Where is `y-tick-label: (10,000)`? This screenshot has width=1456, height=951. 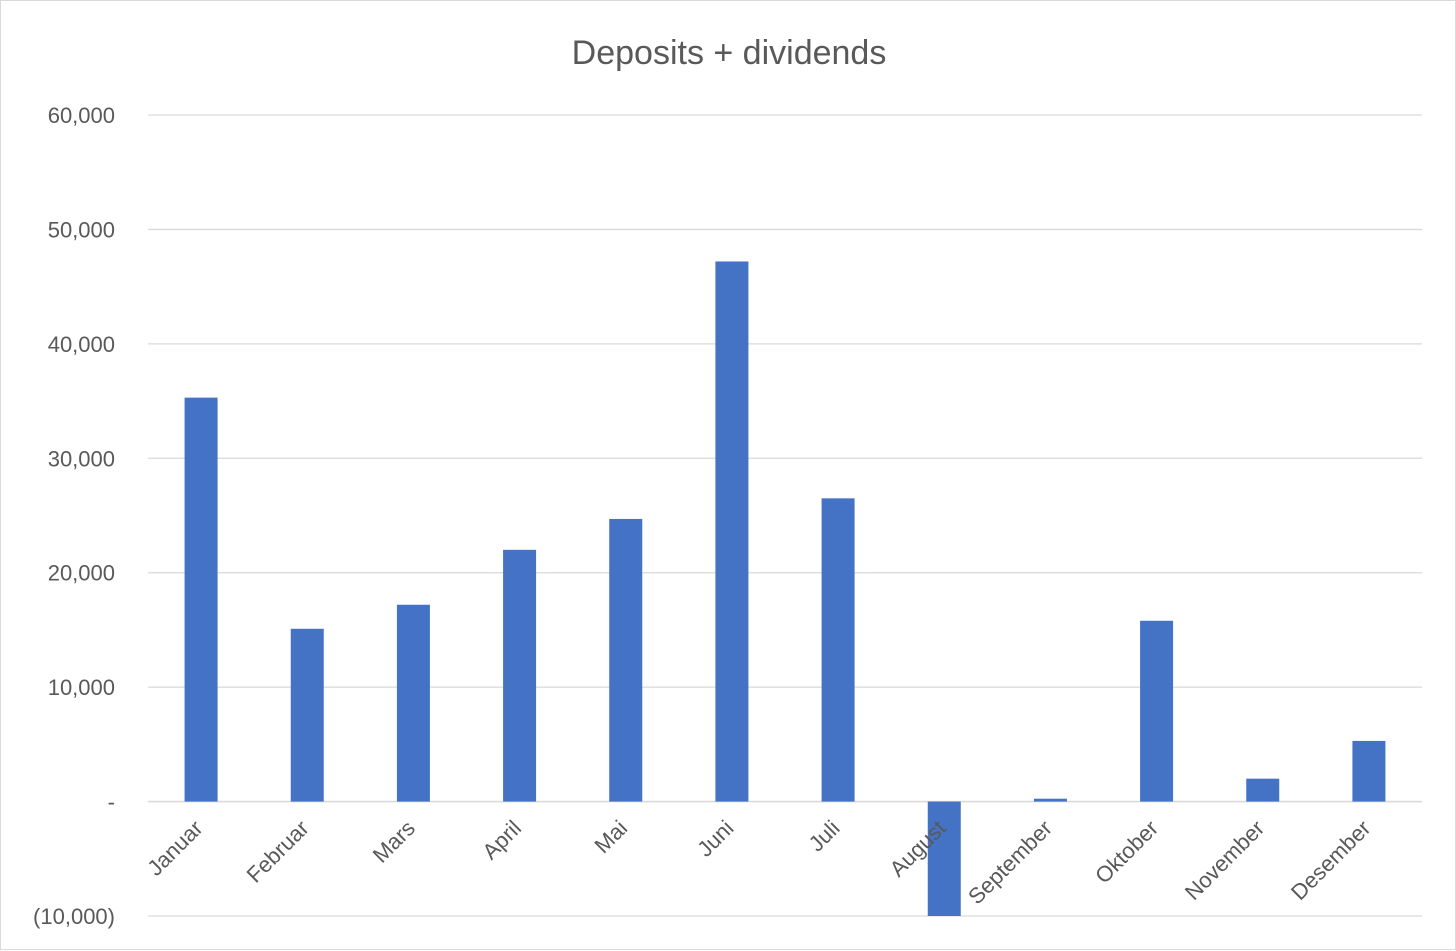
y-tick-label: (10,000) is located at coordinates (74, 916).